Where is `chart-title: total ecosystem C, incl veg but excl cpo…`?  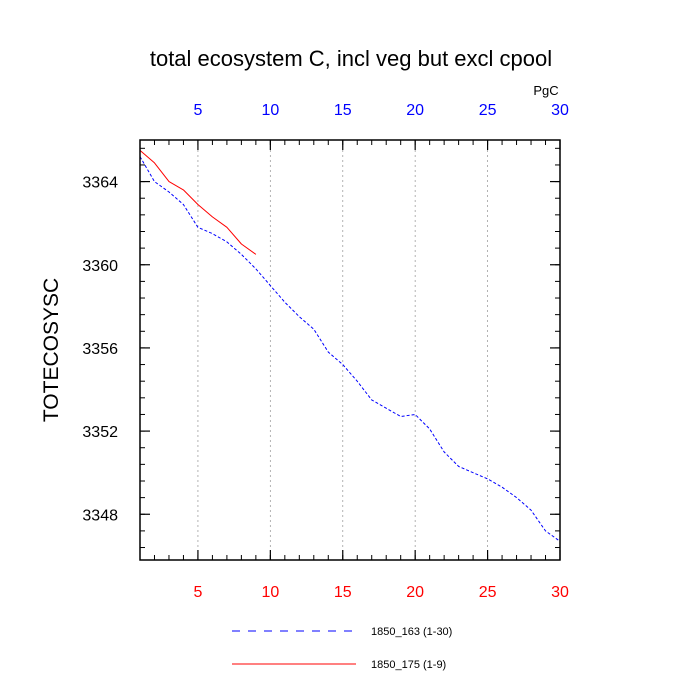 chart-title: total ecosystem C, incl veg but excl cpo… is located at coordinates (351, 58).